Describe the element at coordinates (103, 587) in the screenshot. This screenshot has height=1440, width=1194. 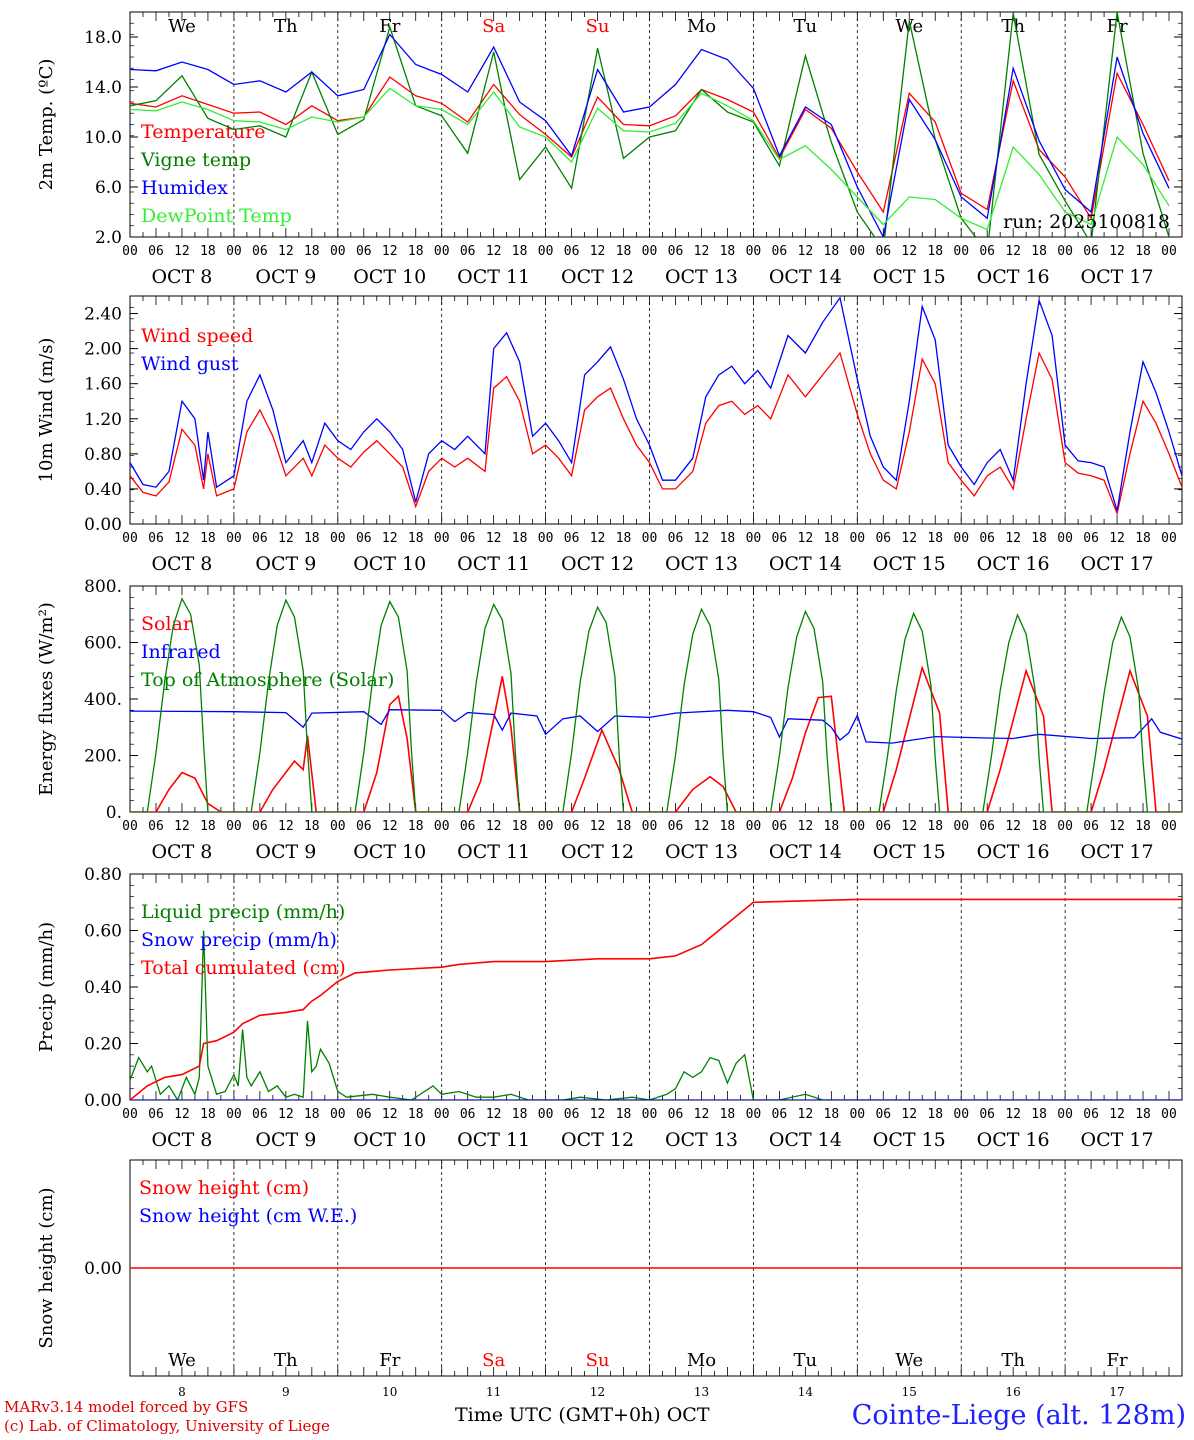
I see `y-tick-label: 800.` at that location.